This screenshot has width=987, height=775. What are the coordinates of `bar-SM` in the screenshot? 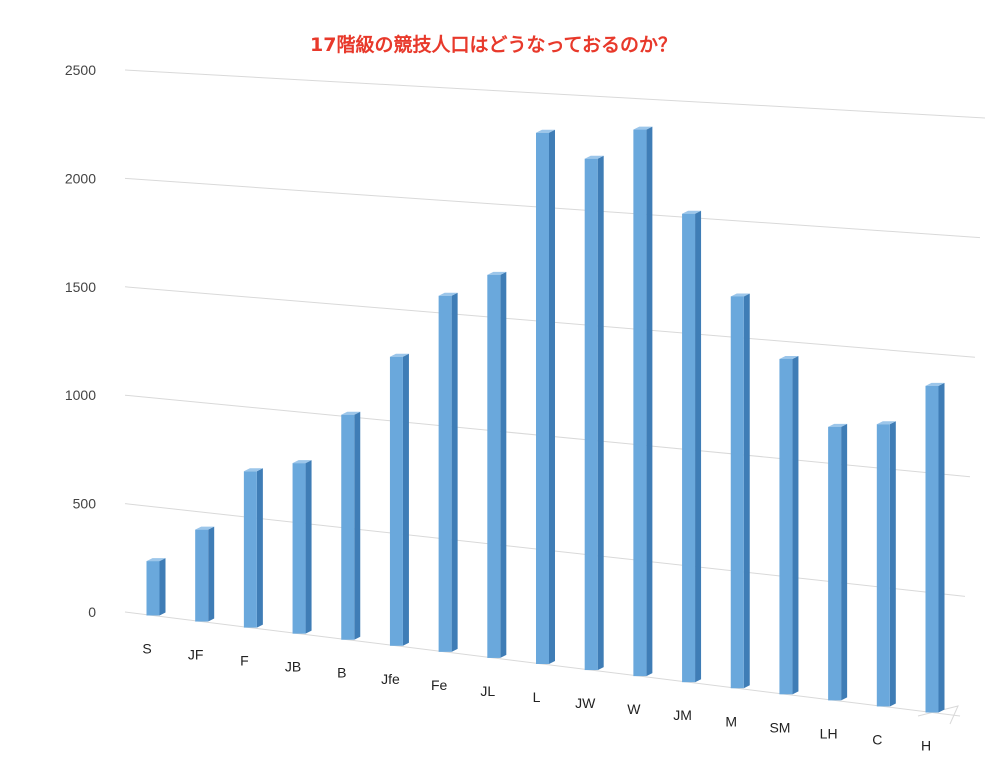 It's located at (789, 525).